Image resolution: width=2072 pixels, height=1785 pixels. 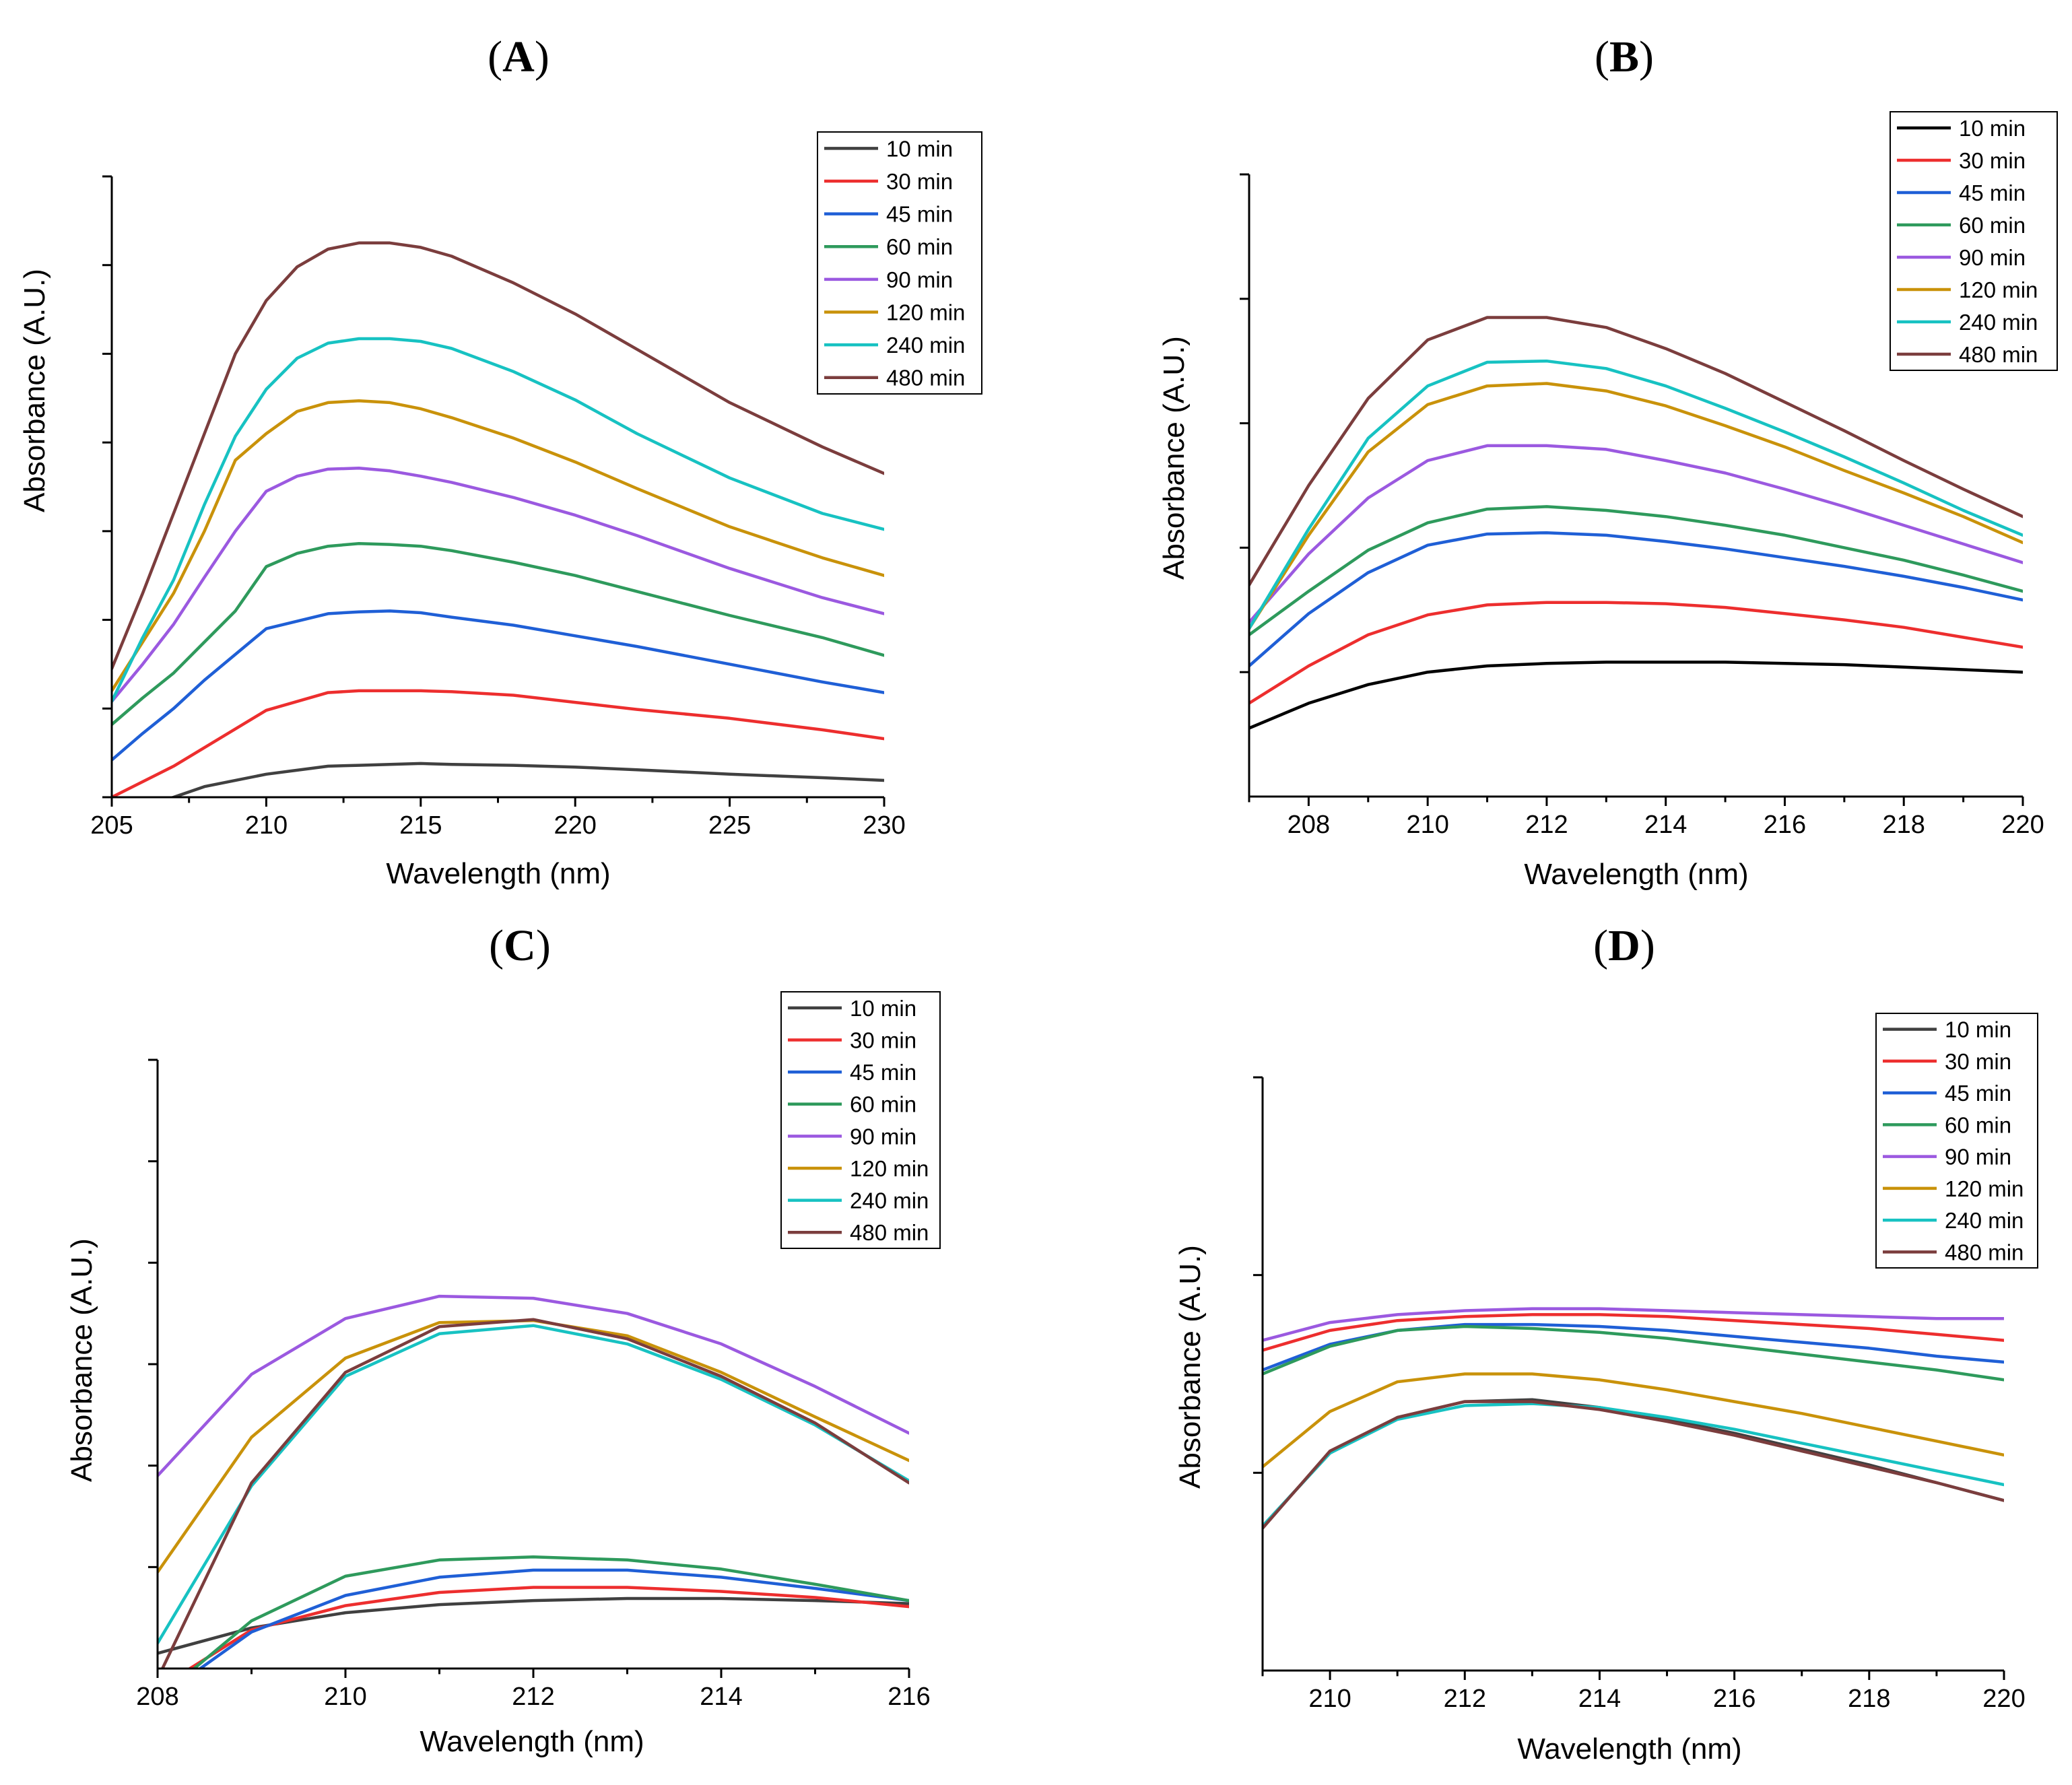 I want to click on panel-title-letter: D, so click(x=1624, y=945).